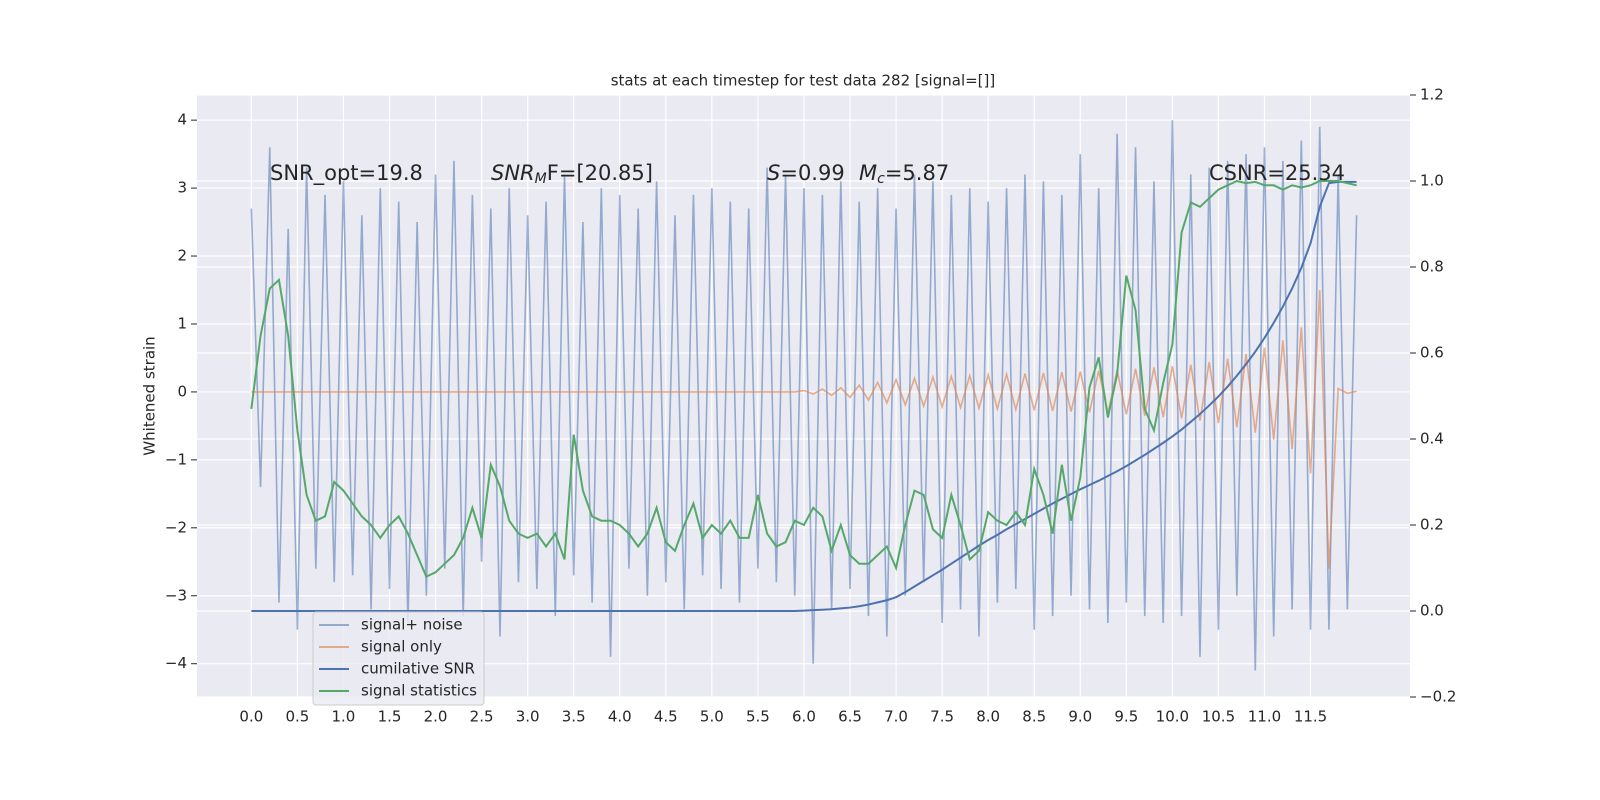 Image resolution: width=1600 pixels, height=800 pixels. Describe the element at coordinates (297, 717) in the screenshot. I see `x-tick-label: 0.5` at that location.